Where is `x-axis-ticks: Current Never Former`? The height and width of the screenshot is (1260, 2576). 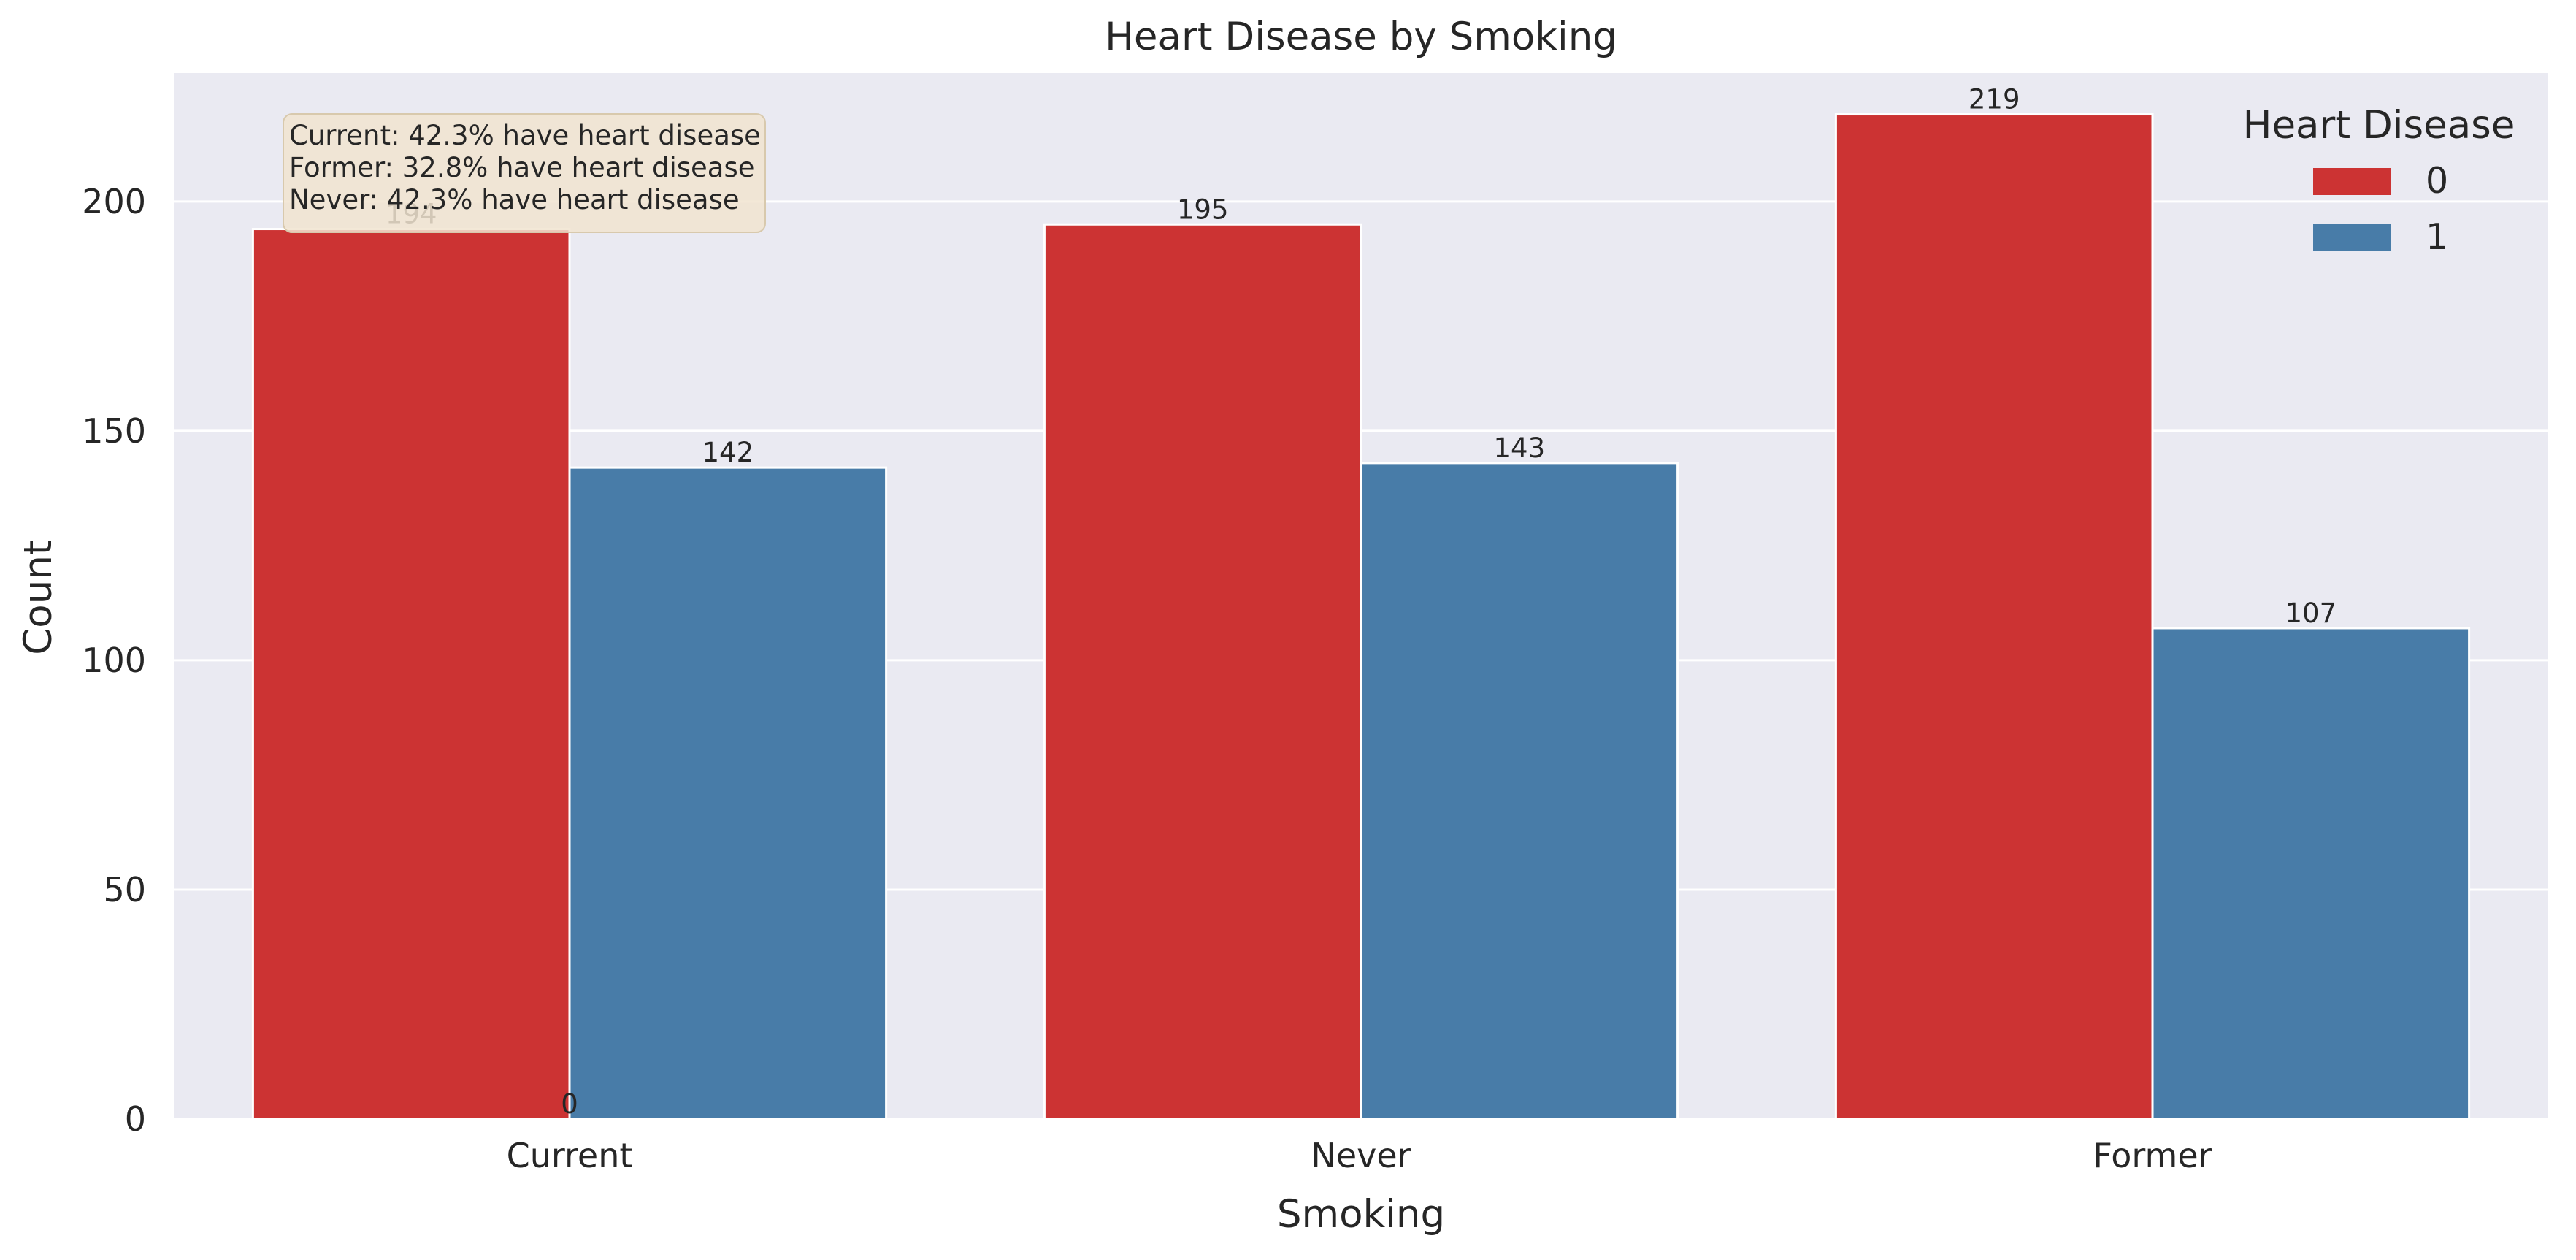 x-axis-ticks: Current Never Former is located at coordinates (1359, 1155).